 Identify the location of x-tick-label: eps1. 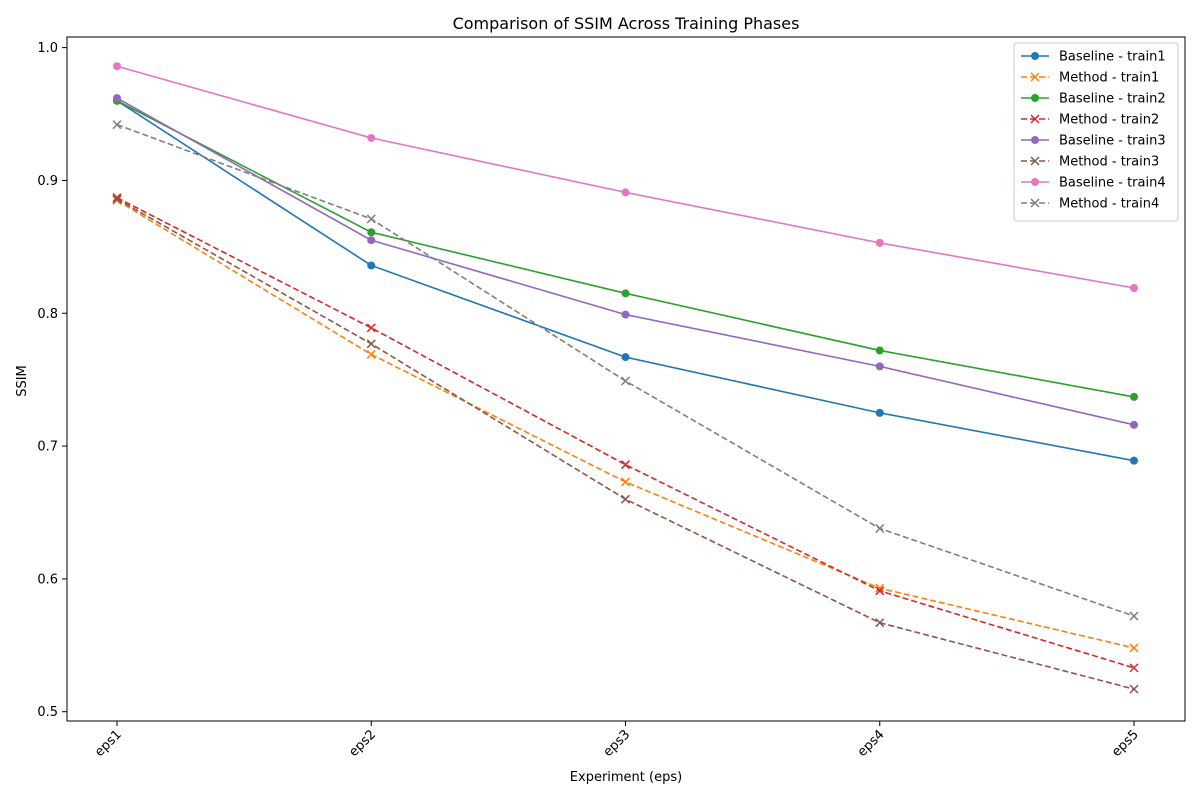
(108, 743).